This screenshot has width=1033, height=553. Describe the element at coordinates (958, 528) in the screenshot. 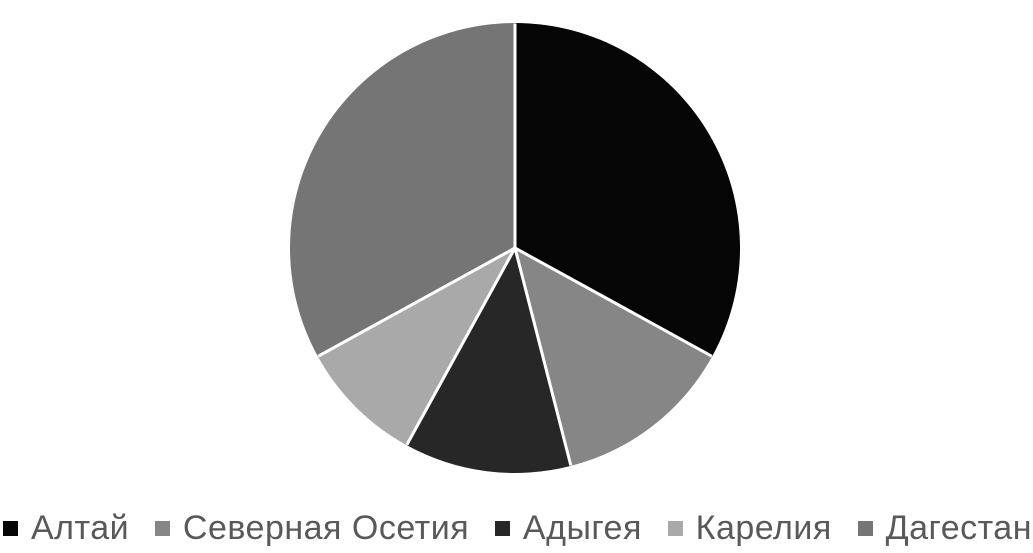

I see `legend-label: Дагестан` at that location.